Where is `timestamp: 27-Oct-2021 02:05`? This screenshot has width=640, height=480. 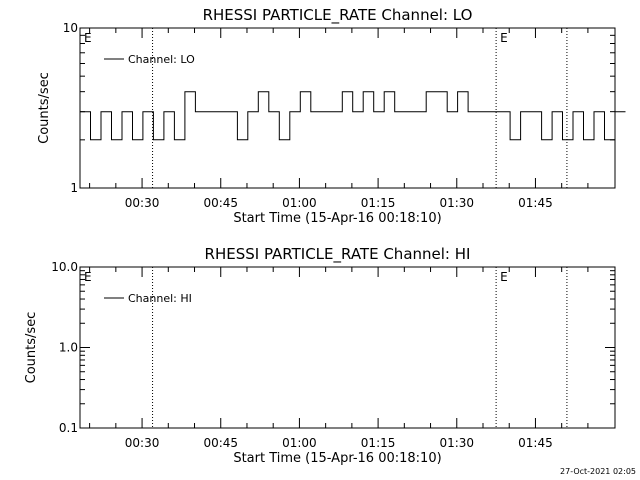
timestamp: 27-Oct-2021 02:05 is located at coordinates (598, 471).